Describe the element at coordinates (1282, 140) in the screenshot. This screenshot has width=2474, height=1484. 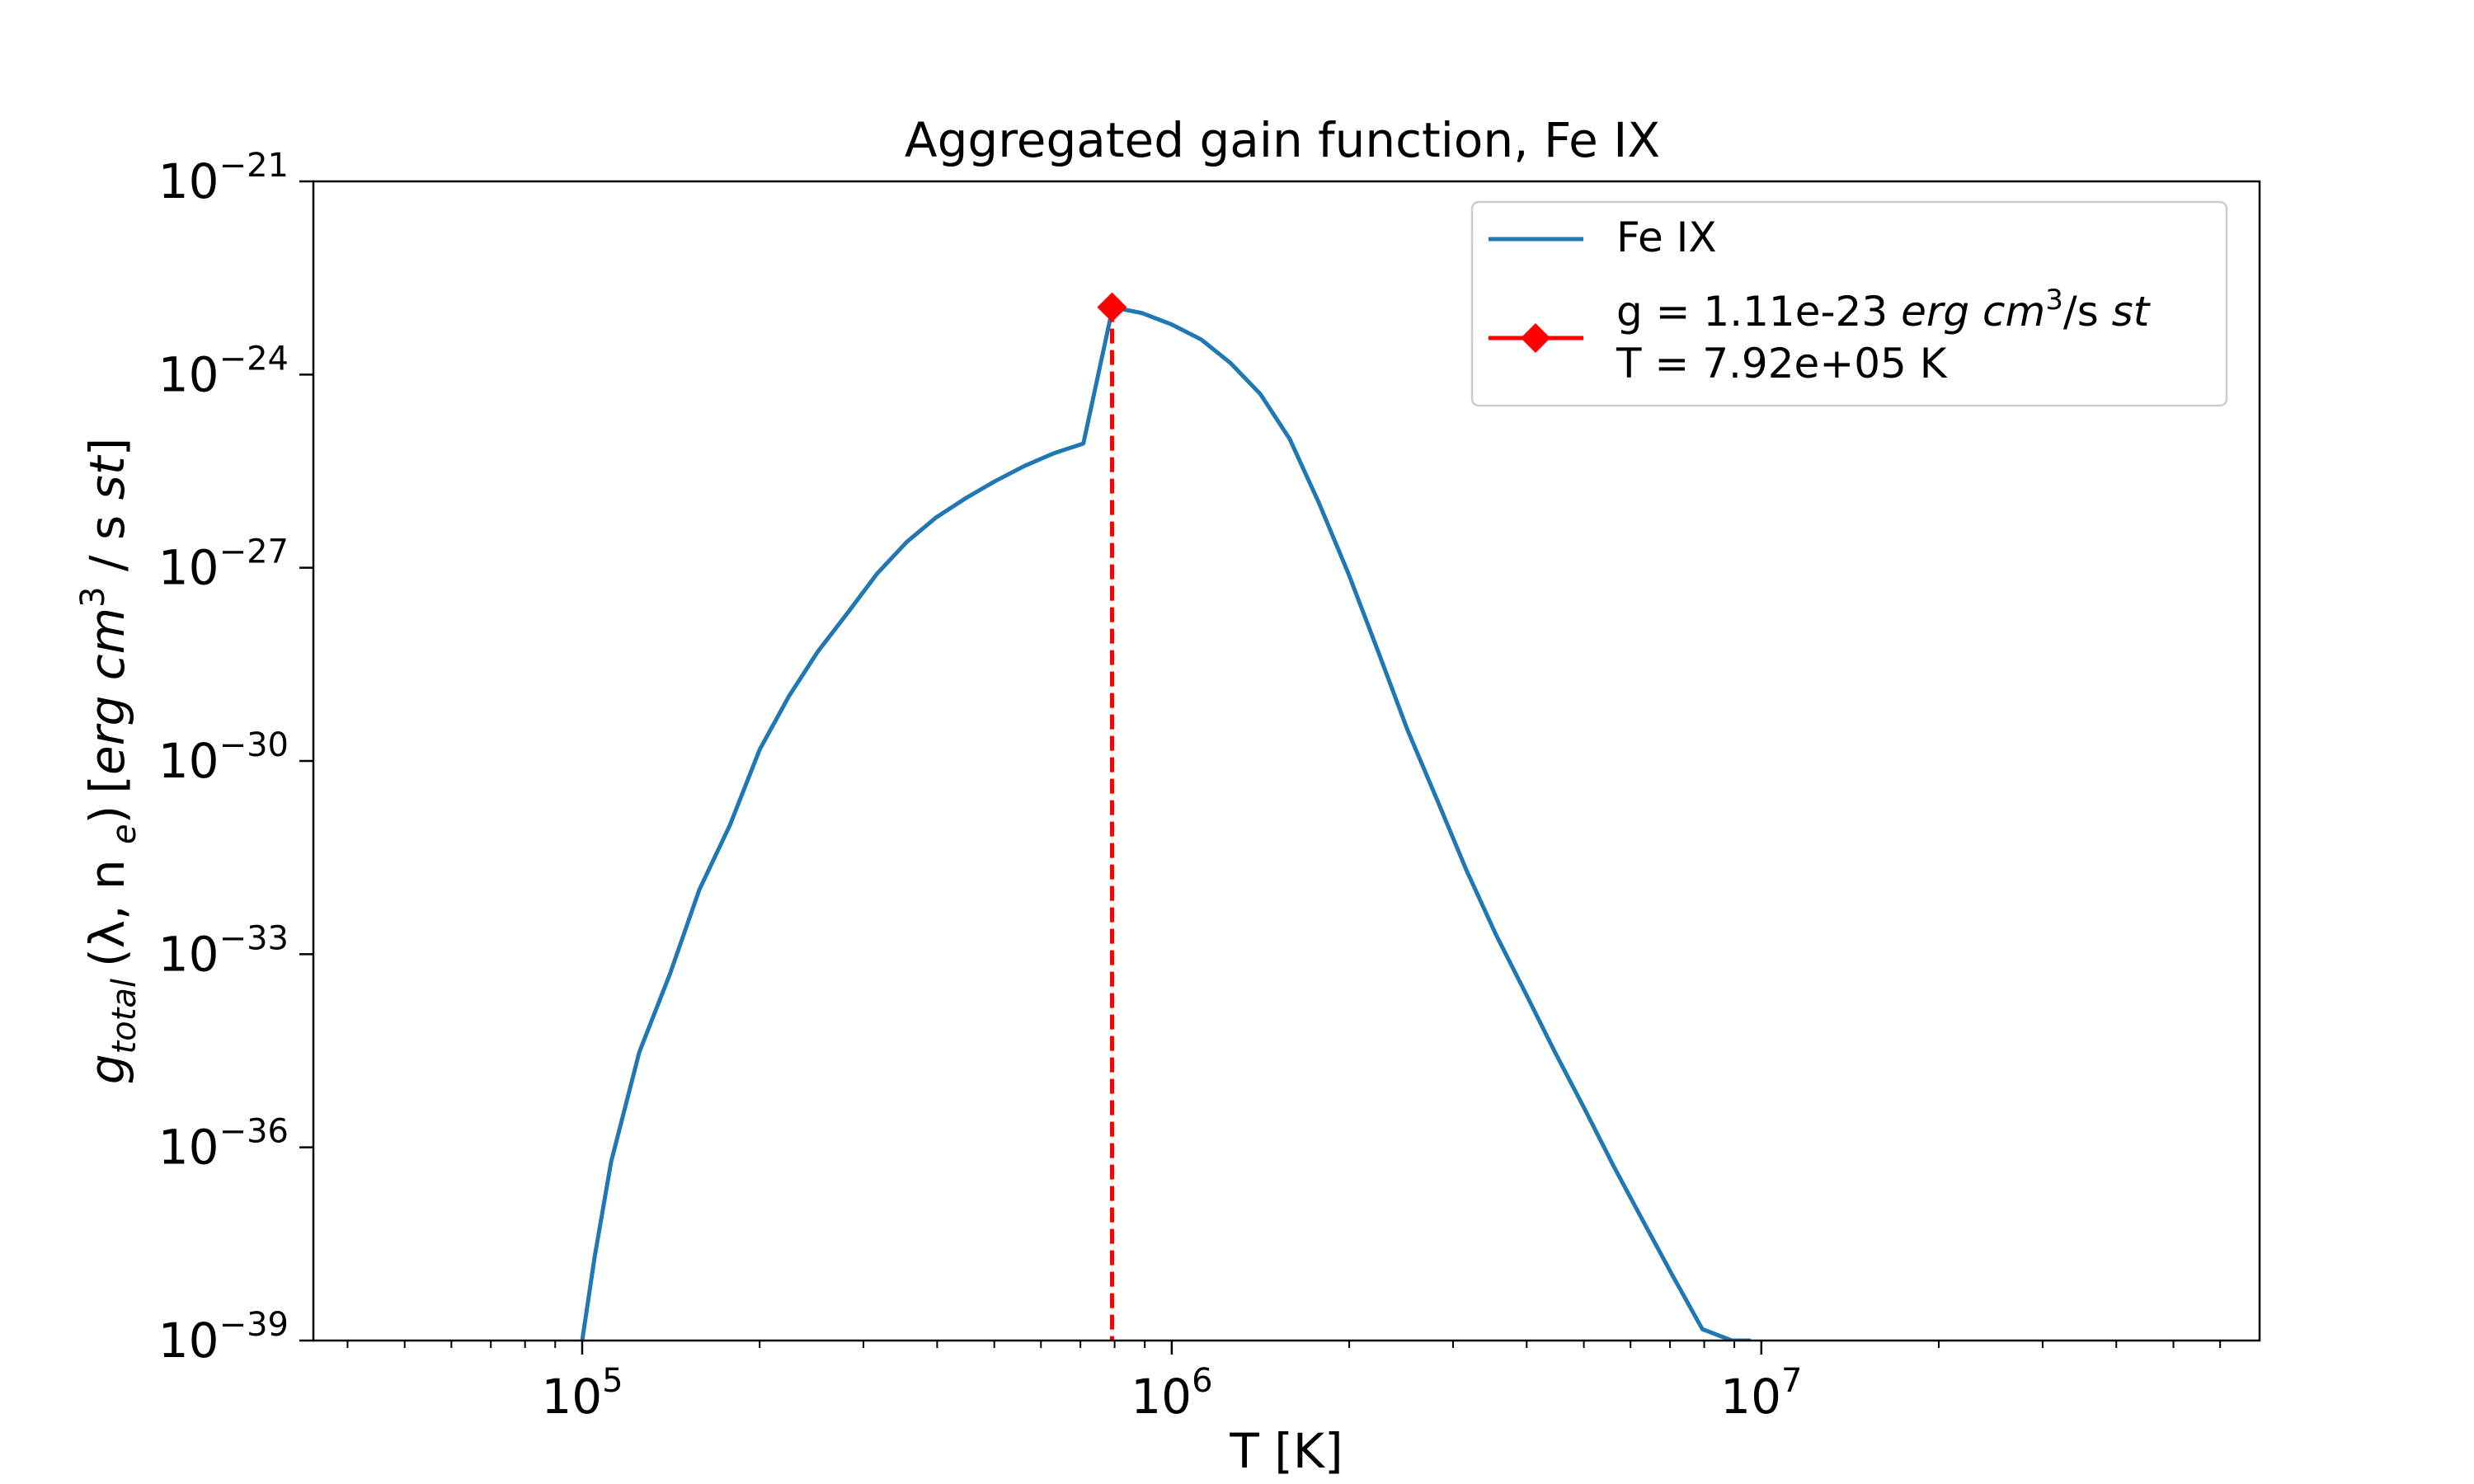
I see `chart-title: Aggregated gain function, Fe IX` at that location.